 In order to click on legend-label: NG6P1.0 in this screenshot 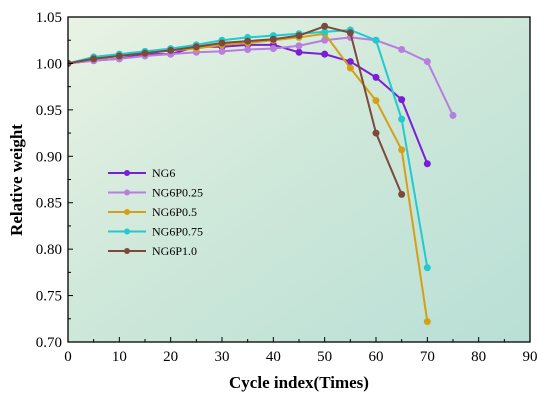, I will do `click(174, 251)`.